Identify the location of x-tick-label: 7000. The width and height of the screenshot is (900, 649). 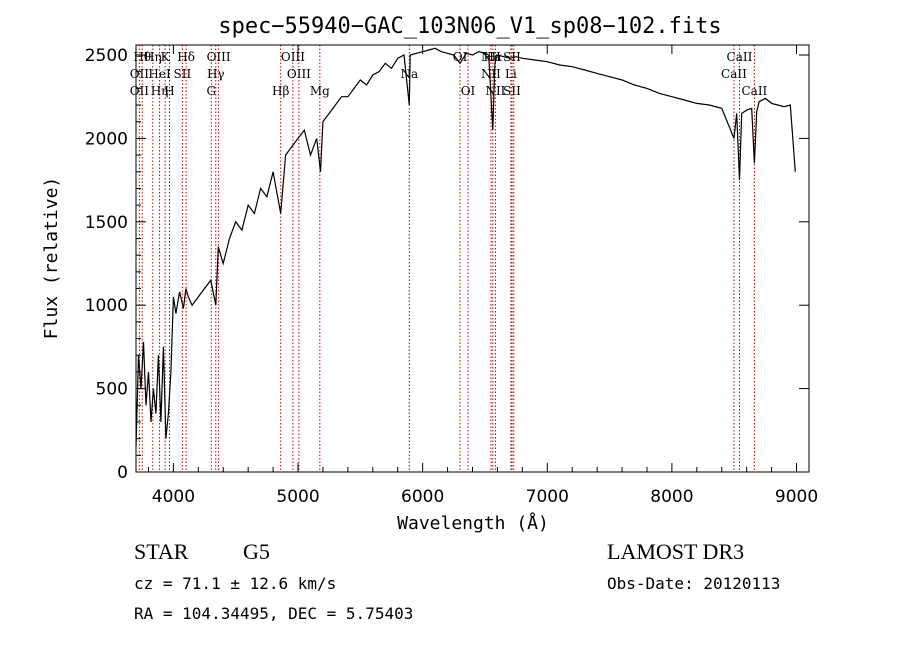
(547, 497).